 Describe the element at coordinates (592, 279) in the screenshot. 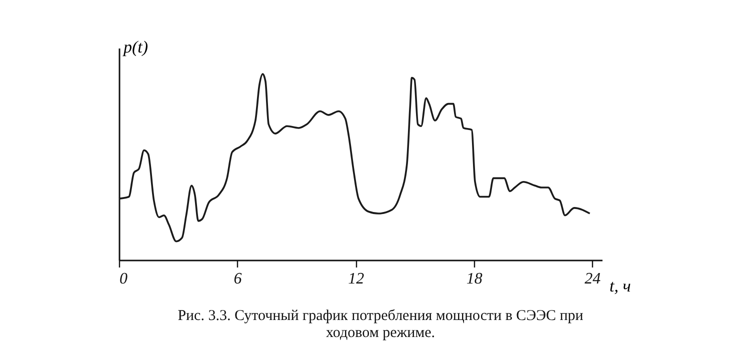

I see `x-tick-label: 24` at that location.